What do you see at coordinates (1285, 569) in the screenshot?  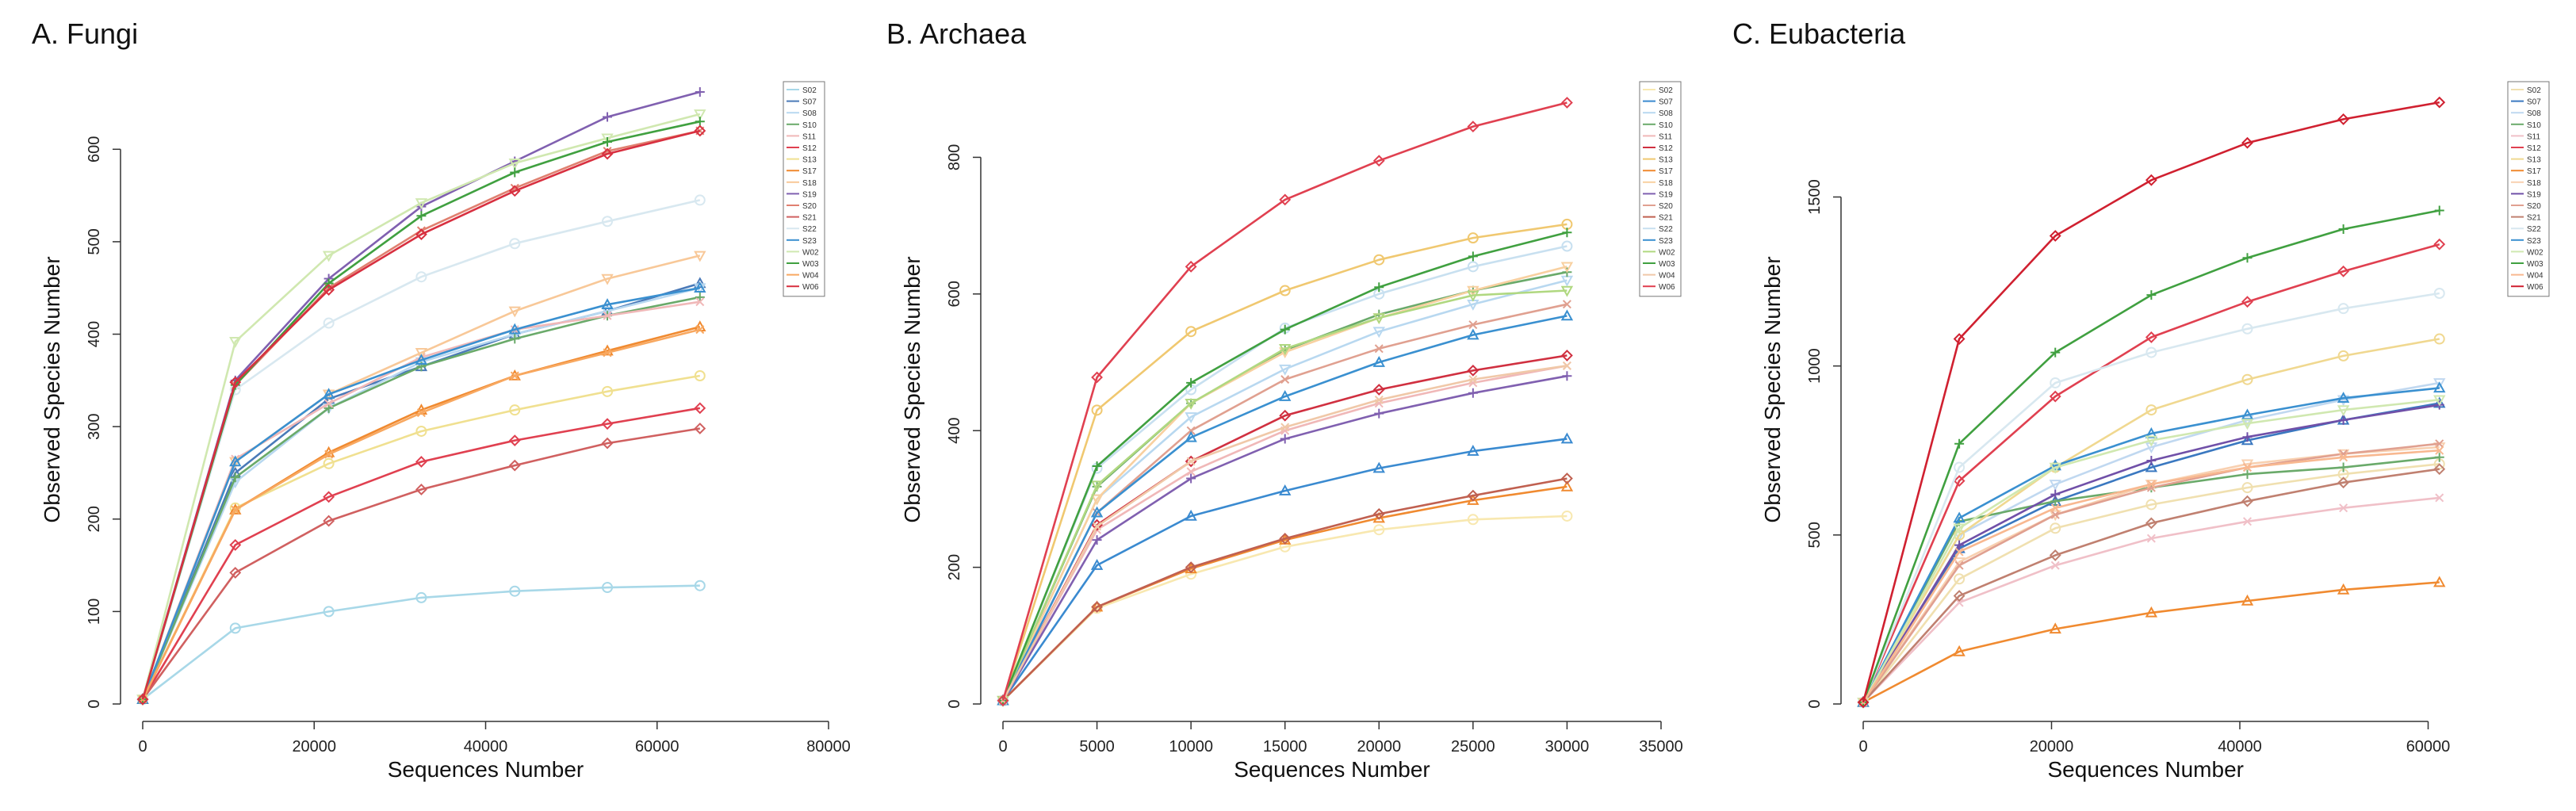 I see `series-S07` at bounding box center [1285, 569].